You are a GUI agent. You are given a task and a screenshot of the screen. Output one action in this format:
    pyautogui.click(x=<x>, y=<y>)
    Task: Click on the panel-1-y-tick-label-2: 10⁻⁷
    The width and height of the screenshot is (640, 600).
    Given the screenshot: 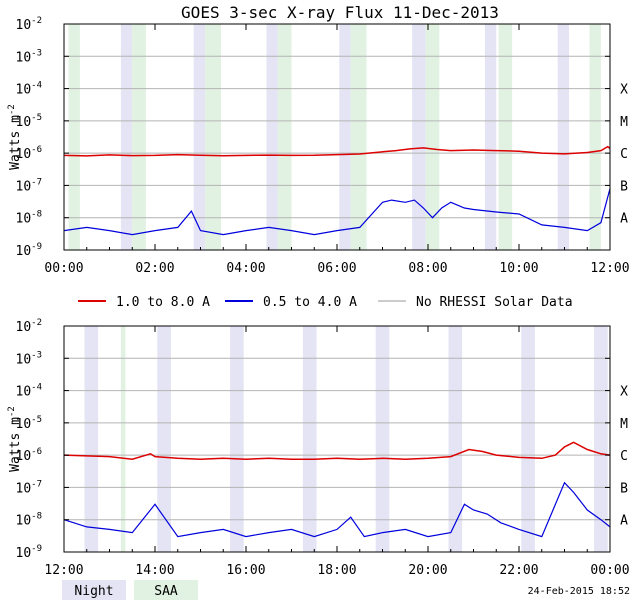 What is the action you would take?
    pyautogui.click(x=29, y=185)
    